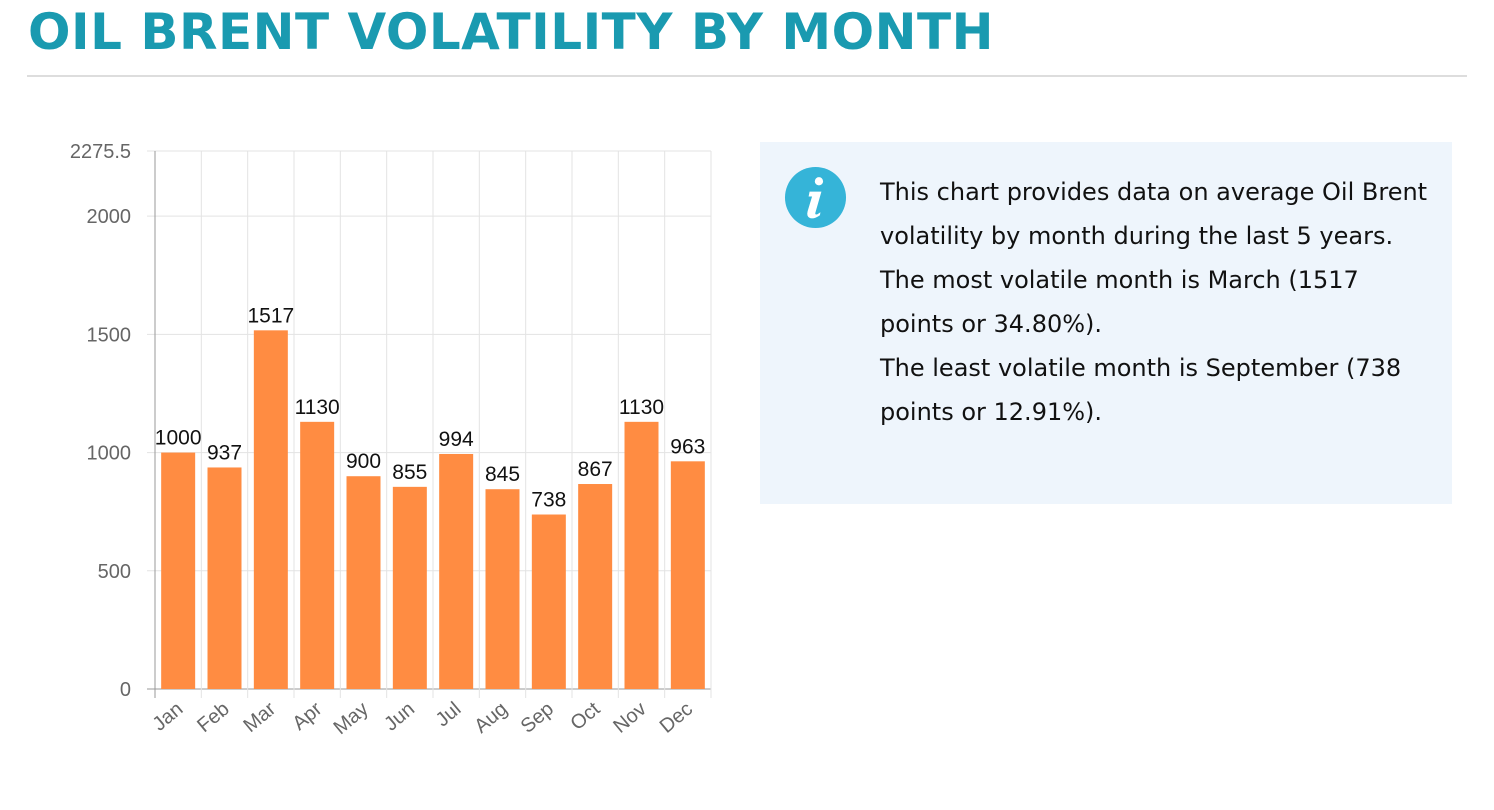 Image resolution: width=1494 pixels, height=810 pixels. I want to click on x-tick-label: Dec, so click(676, 718).